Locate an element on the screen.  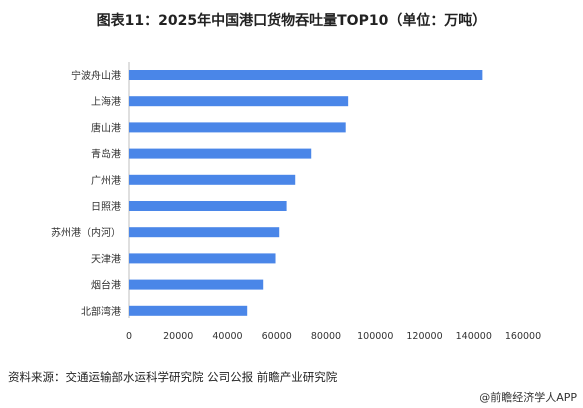
category-label: 青岛港 is located at coordinates (106, 154).